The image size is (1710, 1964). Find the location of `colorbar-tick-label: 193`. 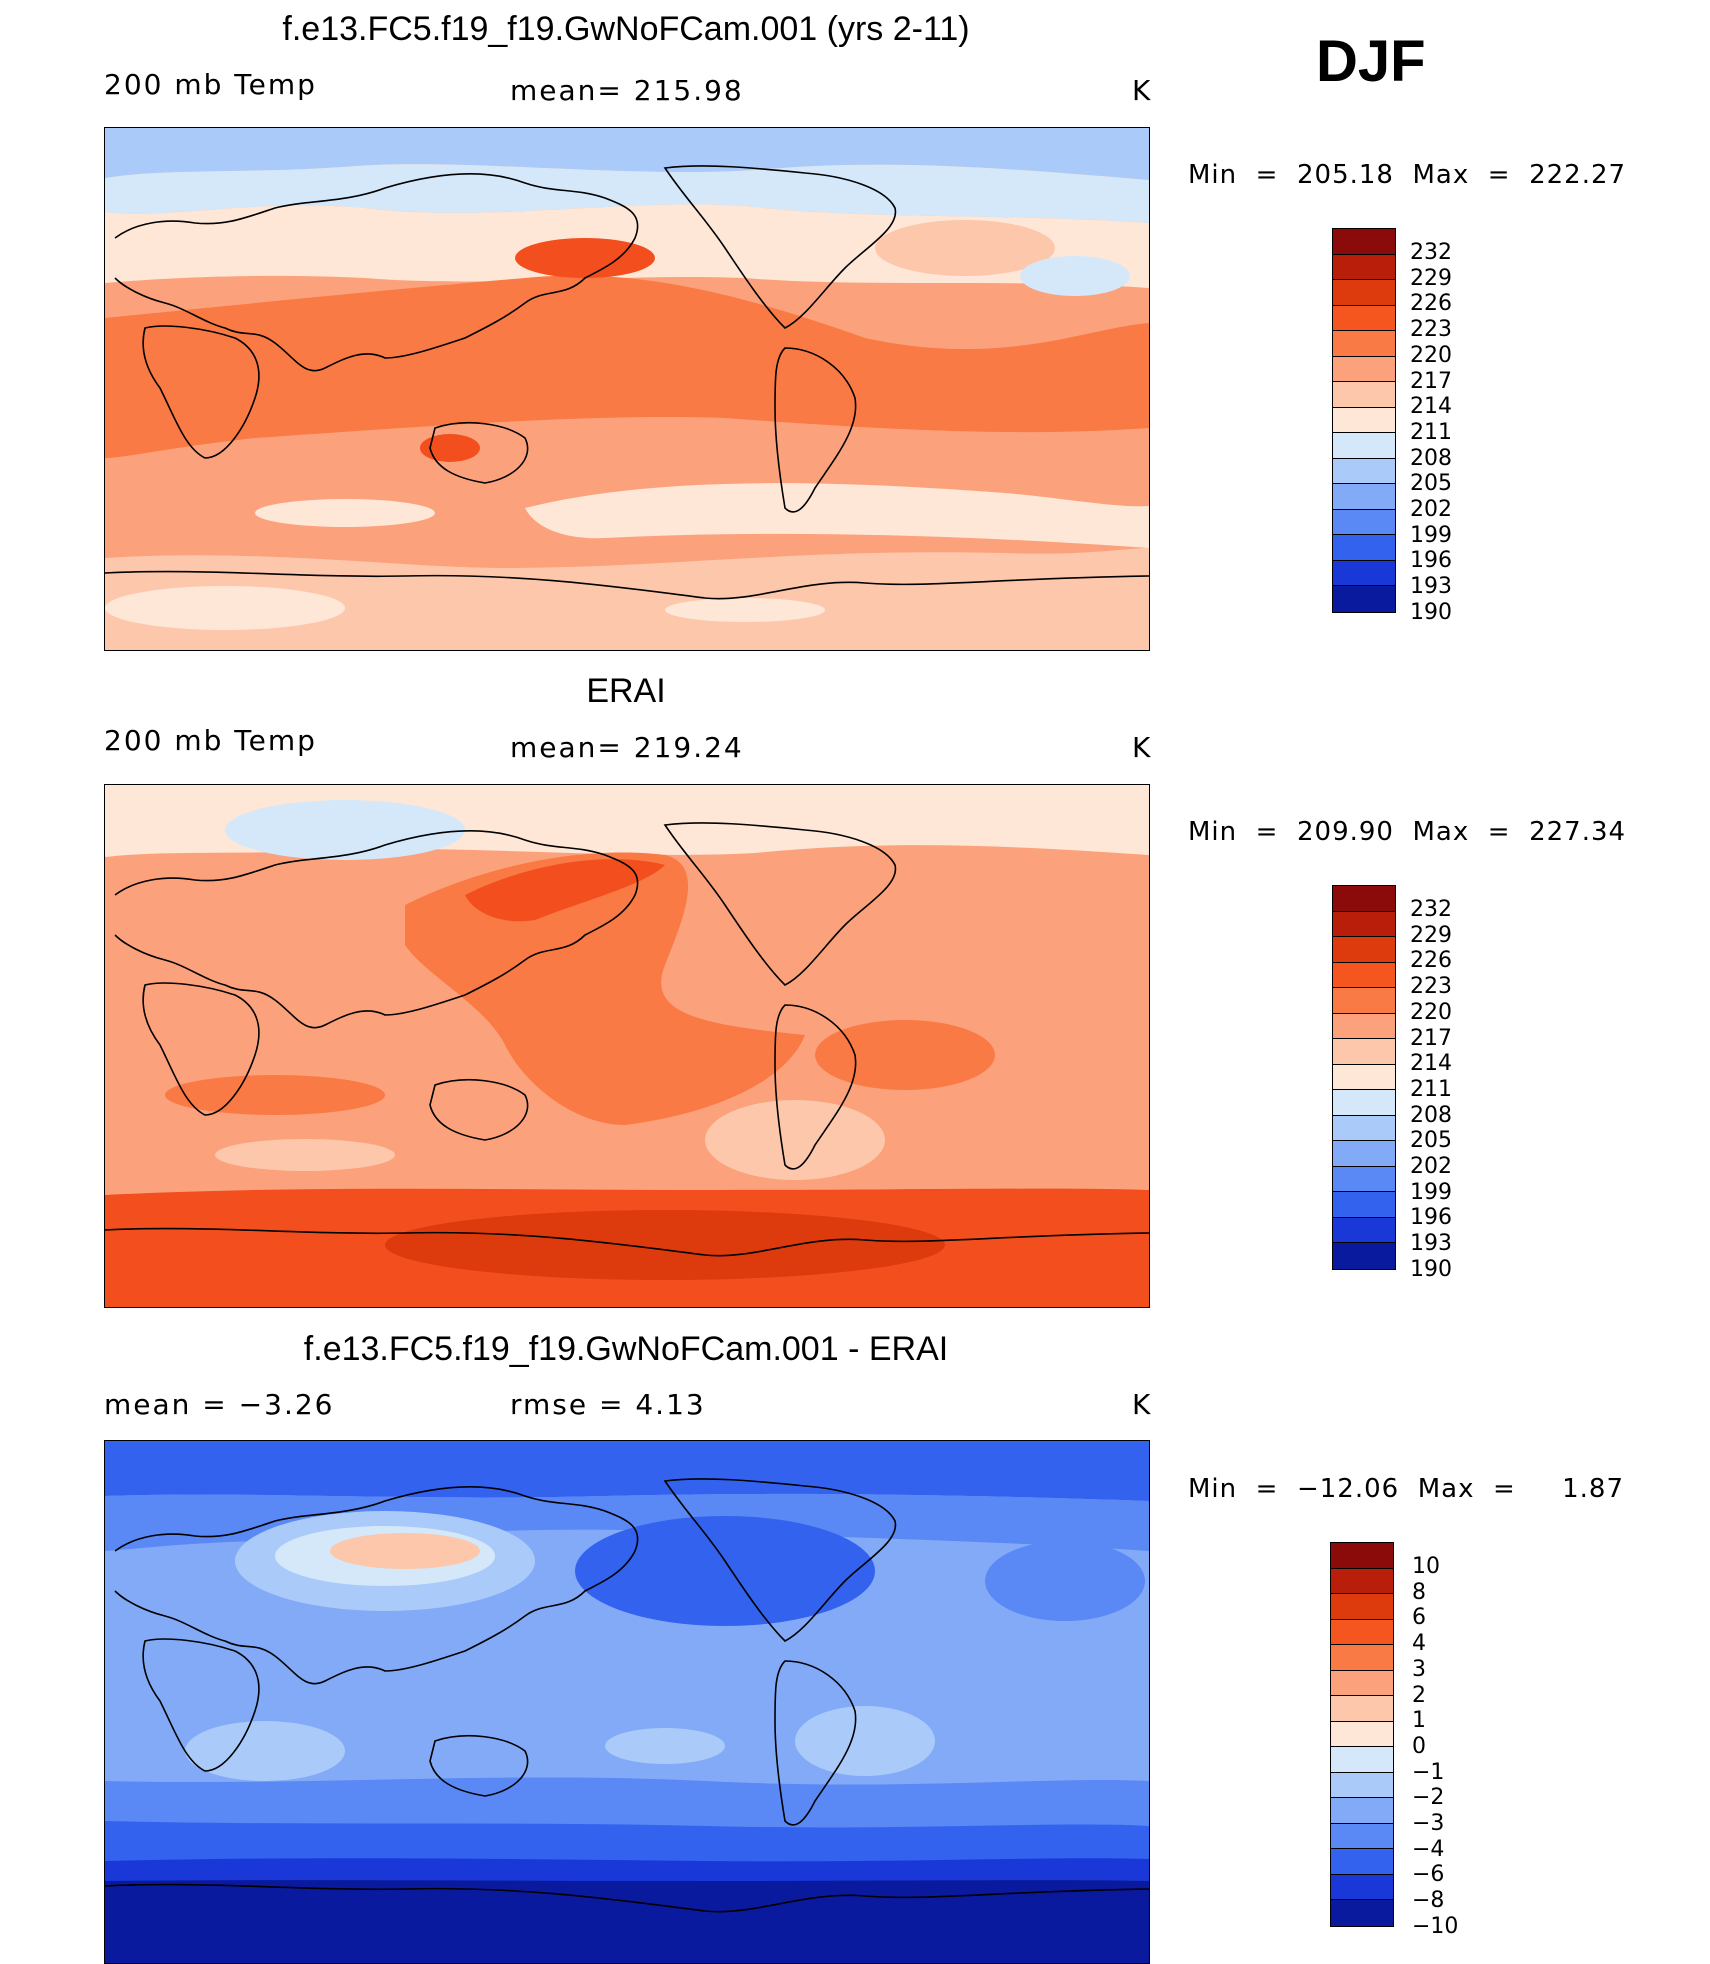

colorbar-tick-label: 193 is located at coordinates (1431, 587).